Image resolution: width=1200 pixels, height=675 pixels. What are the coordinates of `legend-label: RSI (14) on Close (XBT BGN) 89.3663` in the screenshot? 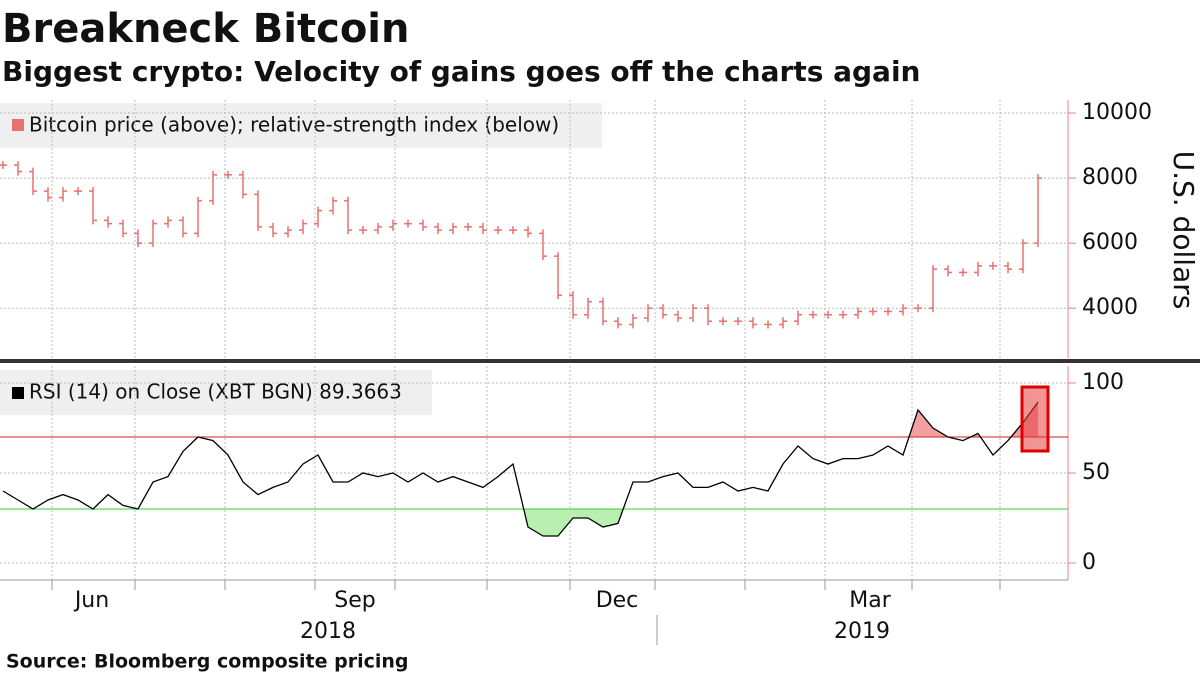 It's located at (215, 392).